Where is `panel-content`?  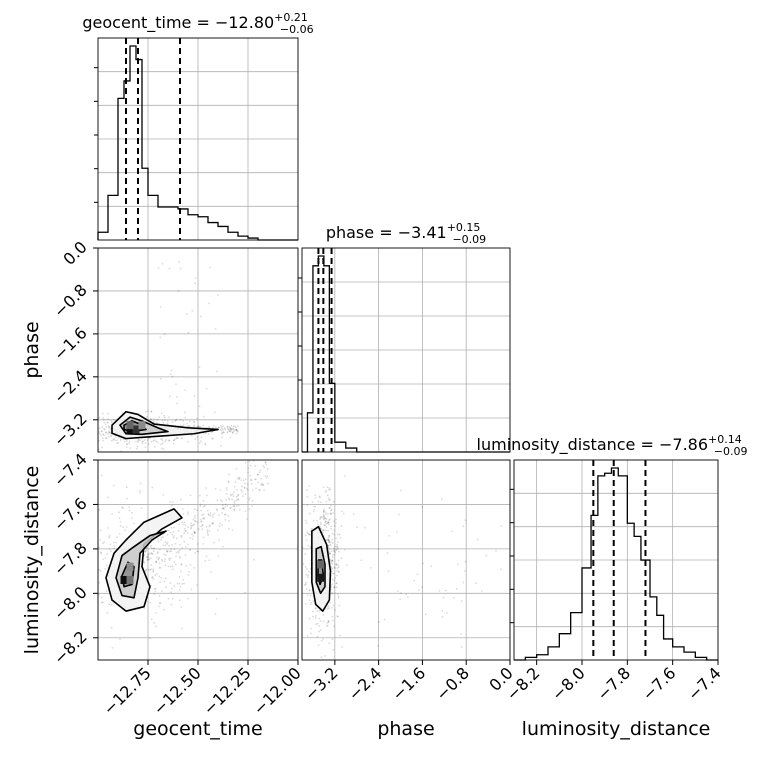
panel-content is located at coordinates (189, 558).